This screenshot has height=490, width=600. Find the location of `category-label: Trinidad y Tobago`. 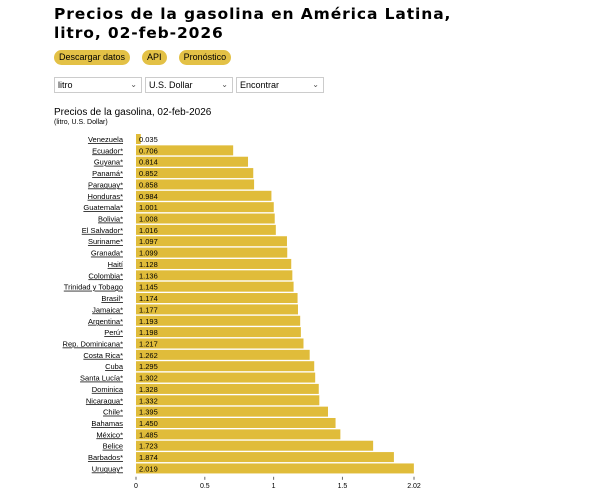

category-label: Trinidad y Tobago is located at coordinates (93, 287).